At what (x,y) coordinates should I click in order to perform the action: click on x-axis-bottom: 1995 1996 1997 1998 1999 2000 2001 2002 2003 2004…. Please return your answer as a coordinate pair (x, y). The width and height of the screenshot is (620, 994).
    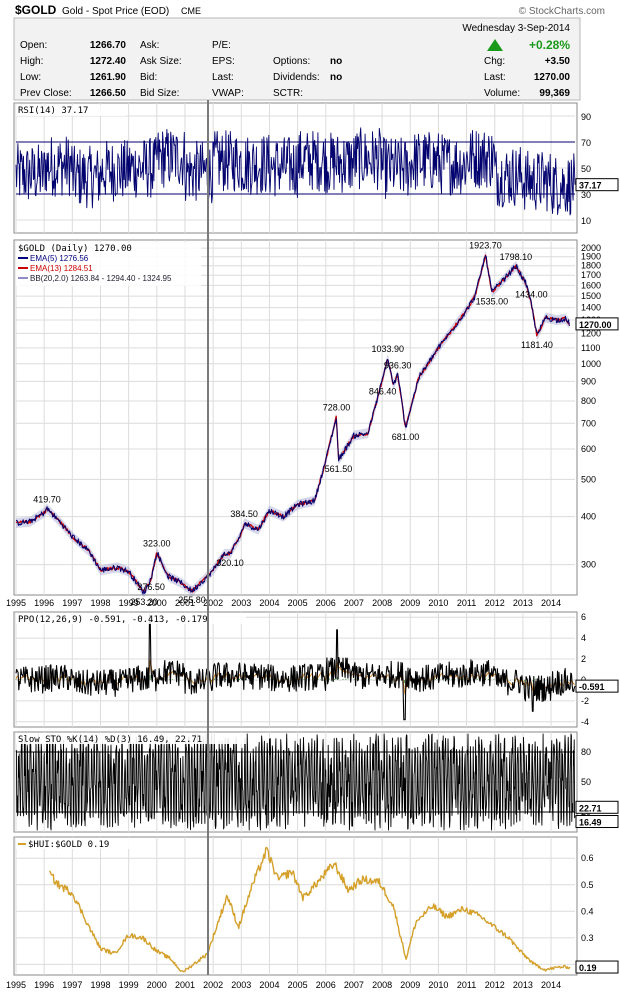
    Looking at the image, I should click on (283, 985).